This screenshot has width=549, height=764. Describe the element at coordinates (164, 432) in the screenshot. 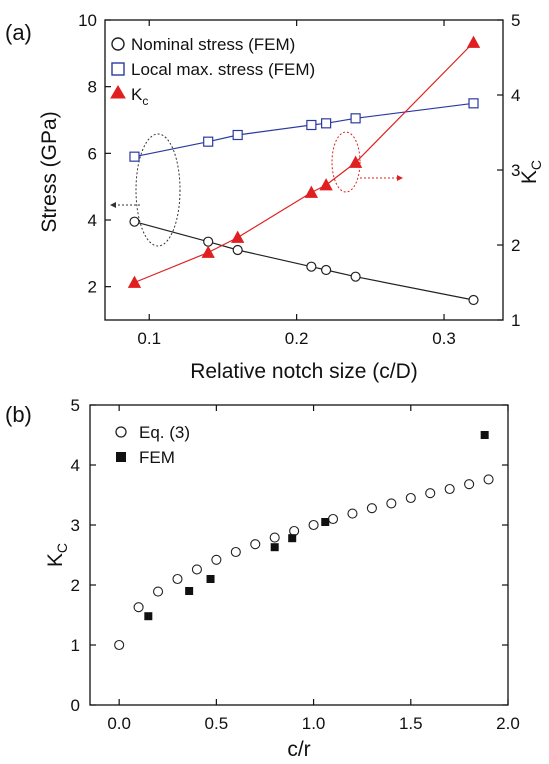

I see `legend-label-eq3: Eq. (3)` at that location.